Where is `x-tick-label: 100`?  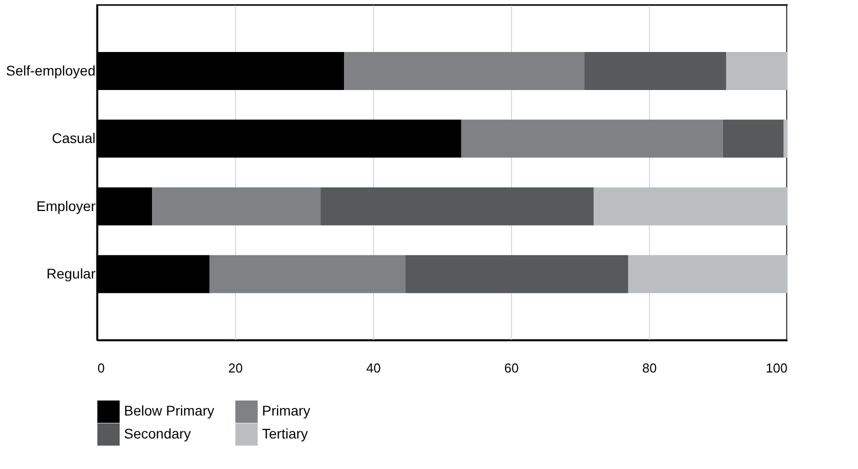
x-tick-label: 100 is located at coordinates (777, 368).